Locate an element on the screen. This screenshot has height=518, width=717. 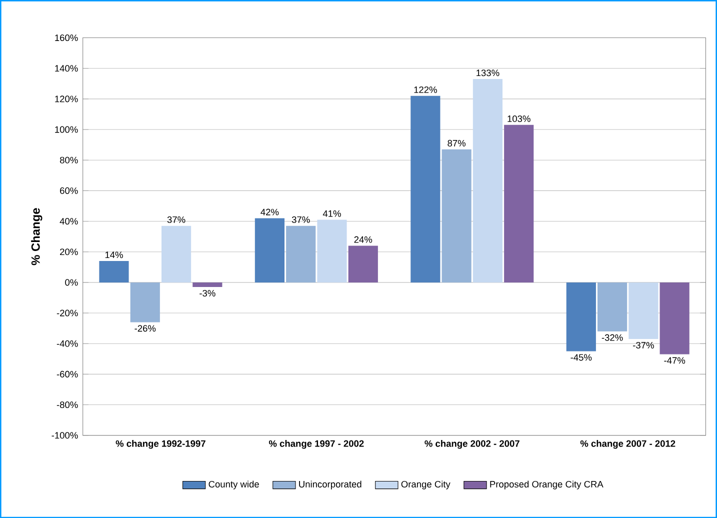
y-tick-label: -40% is located at coordinates (67, 343).